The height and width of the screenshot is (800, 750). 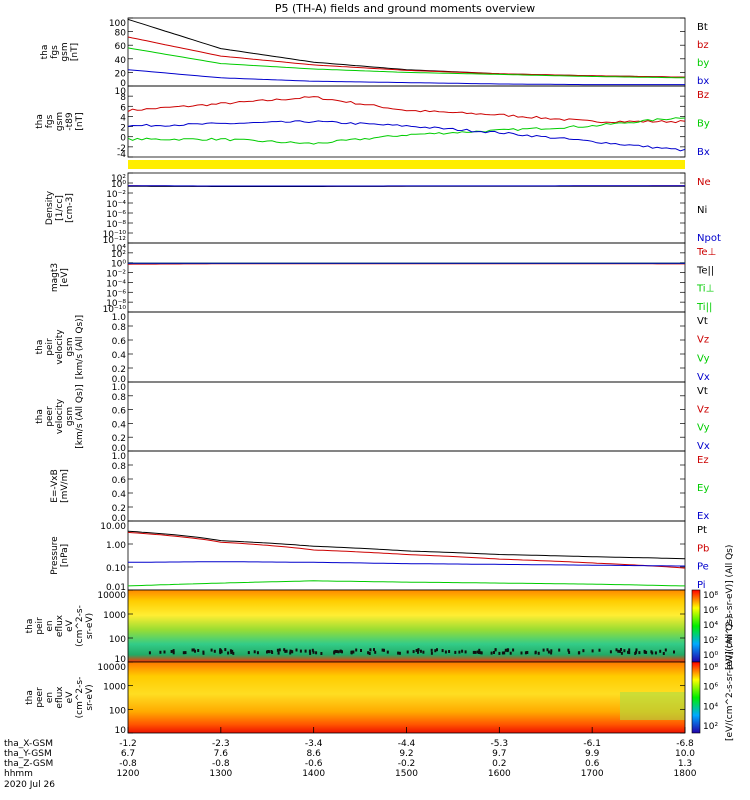 What do you see at coordinates (116, 569) in the screenshot?
I see `y-tick-label: 0.10` at bounding box center [116, 569].